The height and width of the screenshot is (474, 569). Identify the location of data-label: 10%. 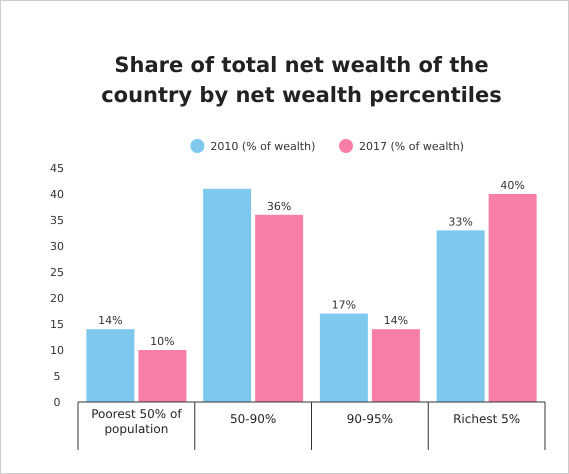
(162, 341).